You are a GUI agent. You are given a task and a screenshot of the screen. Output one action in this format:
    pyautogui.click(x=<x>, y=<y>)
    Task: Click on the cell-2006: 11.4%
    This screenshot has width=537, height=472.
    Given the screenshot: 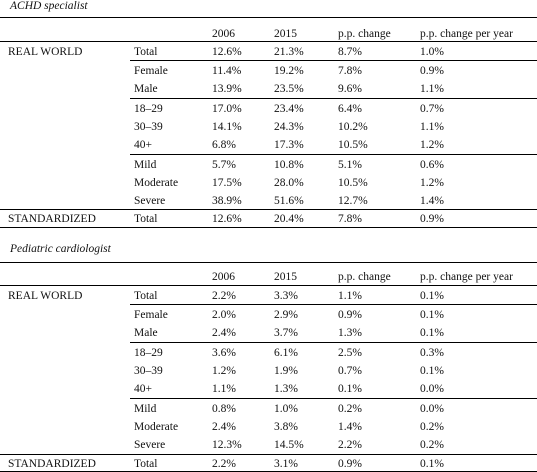 What is the action you would take?
    pyautogui.click(x=227, y=71)
    